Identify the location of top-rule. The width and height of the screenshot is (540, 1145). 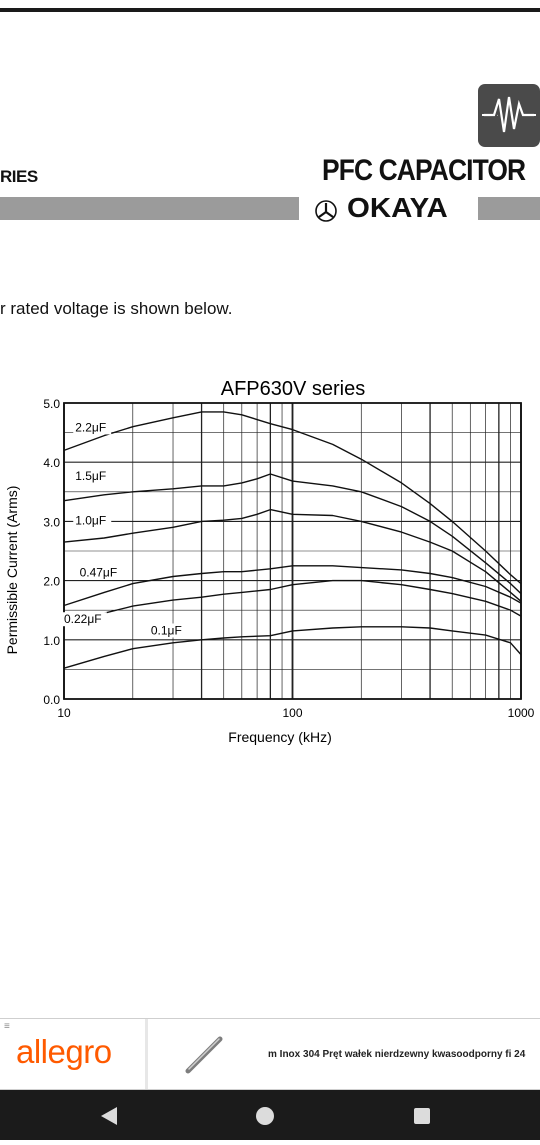
(270, 10).